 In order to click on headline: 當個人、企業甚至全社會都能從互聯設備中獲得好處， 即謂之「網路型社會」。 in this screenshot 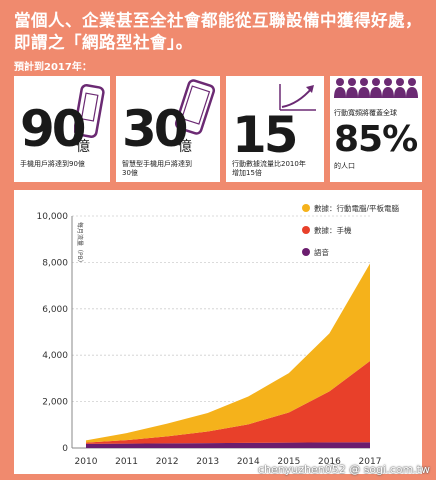, I will do `click(219, 32)`.